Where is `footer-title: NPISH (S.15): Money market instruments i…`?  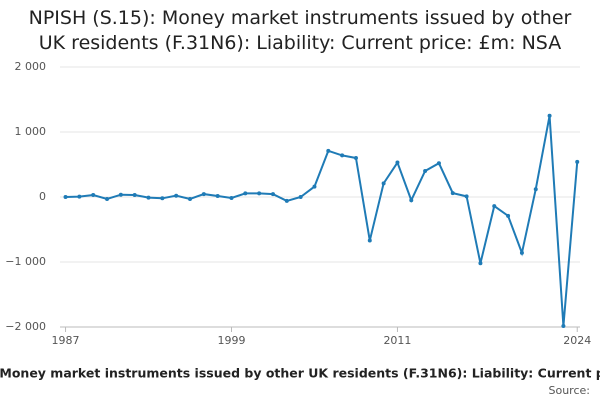
footer-title: NPISH (S.15): Money market instruments i… is located at coordinates (300, 373).